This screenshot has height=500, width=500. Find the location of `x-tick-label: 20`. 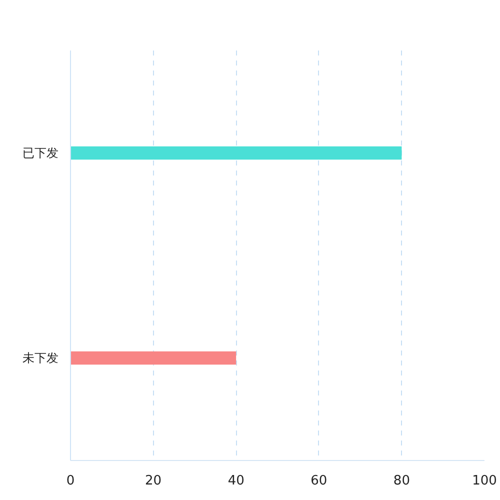

x-tick-label: 20 is located at coordinates (153, 481).